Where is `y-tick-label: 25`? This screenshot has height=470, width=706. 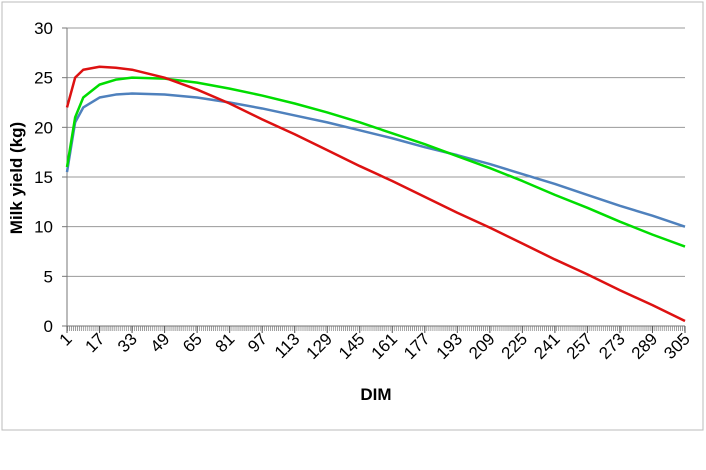
y-tick-label: 25 is located at coordinates (43, 78).